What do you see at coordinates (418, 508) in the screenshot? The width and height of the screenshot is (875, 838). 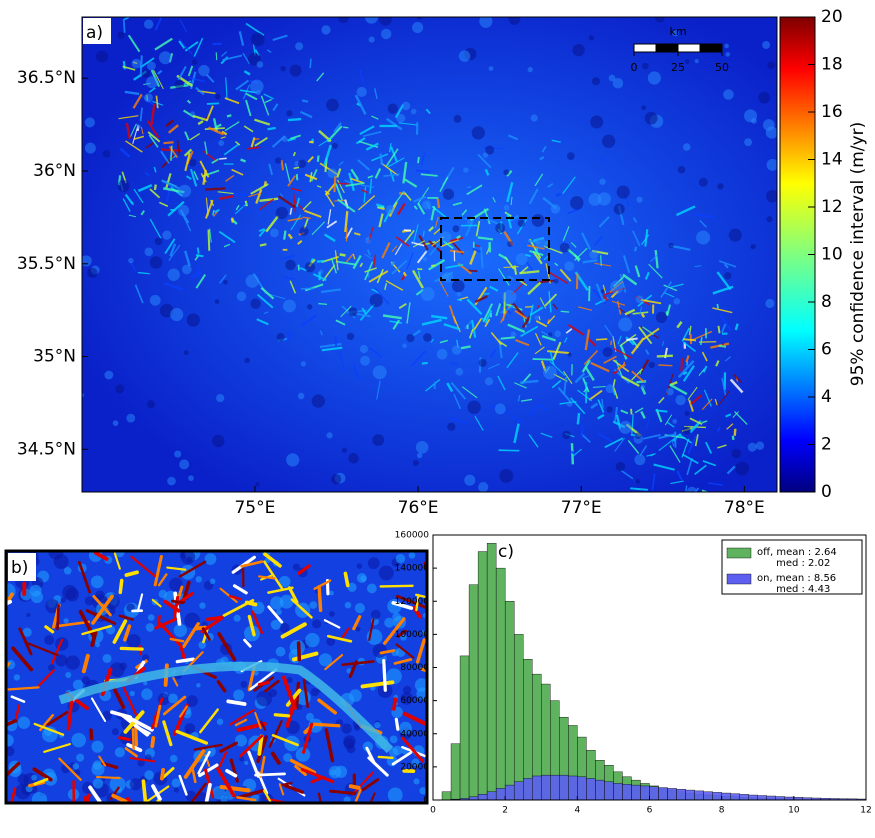 I see `lon-tick-label: 76°E` at bounding box center [418, 508].